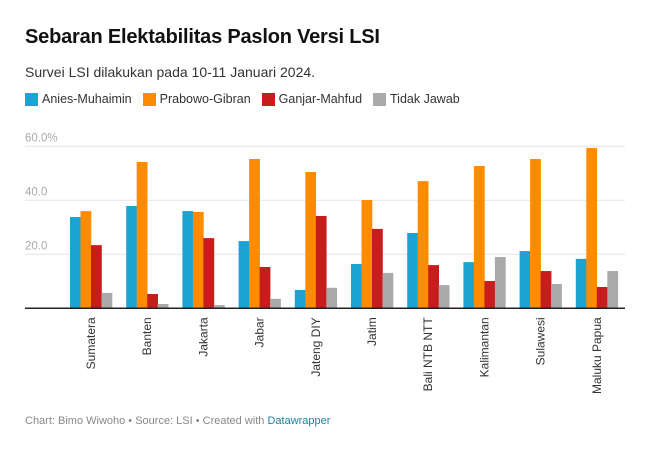 Image resolution: width=652 pixels, height=463 pixels. I want to click on bar-anies-muhaimin-maluku-papua, so click(581, 283).